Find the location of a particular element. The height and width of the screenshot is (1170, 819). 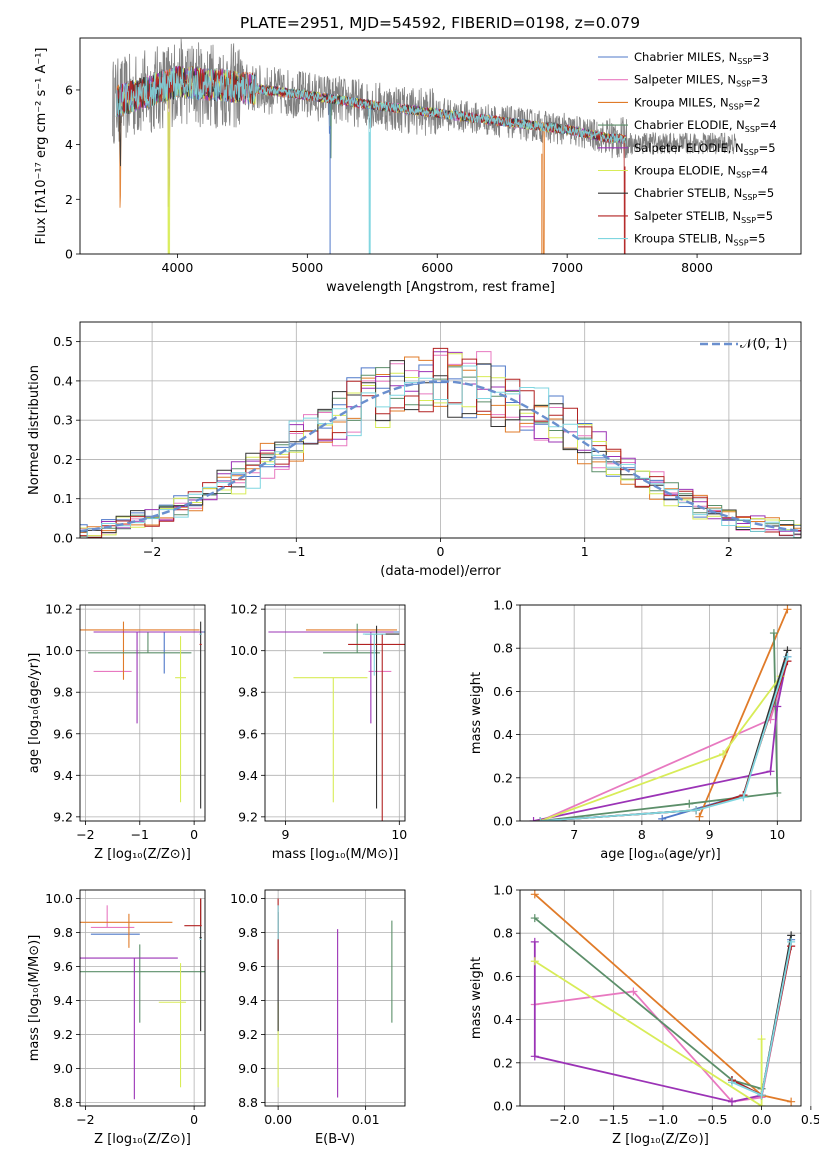

x-axis-label: E(B-V) is located at coordinates (335, 1139).